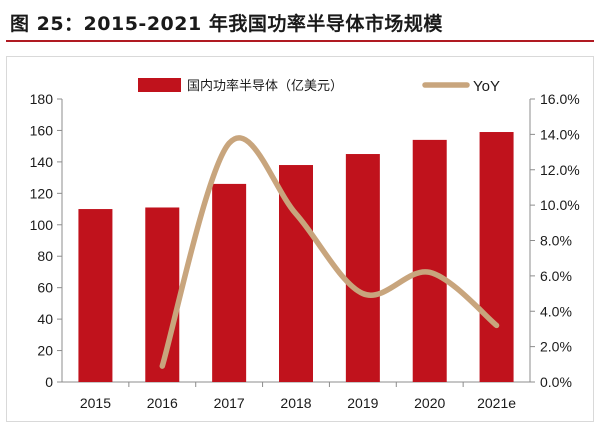  Describe the element at coordinates (560, 99) in the screenshot. I see `y-right-tick-label: 16.0%` at that location.